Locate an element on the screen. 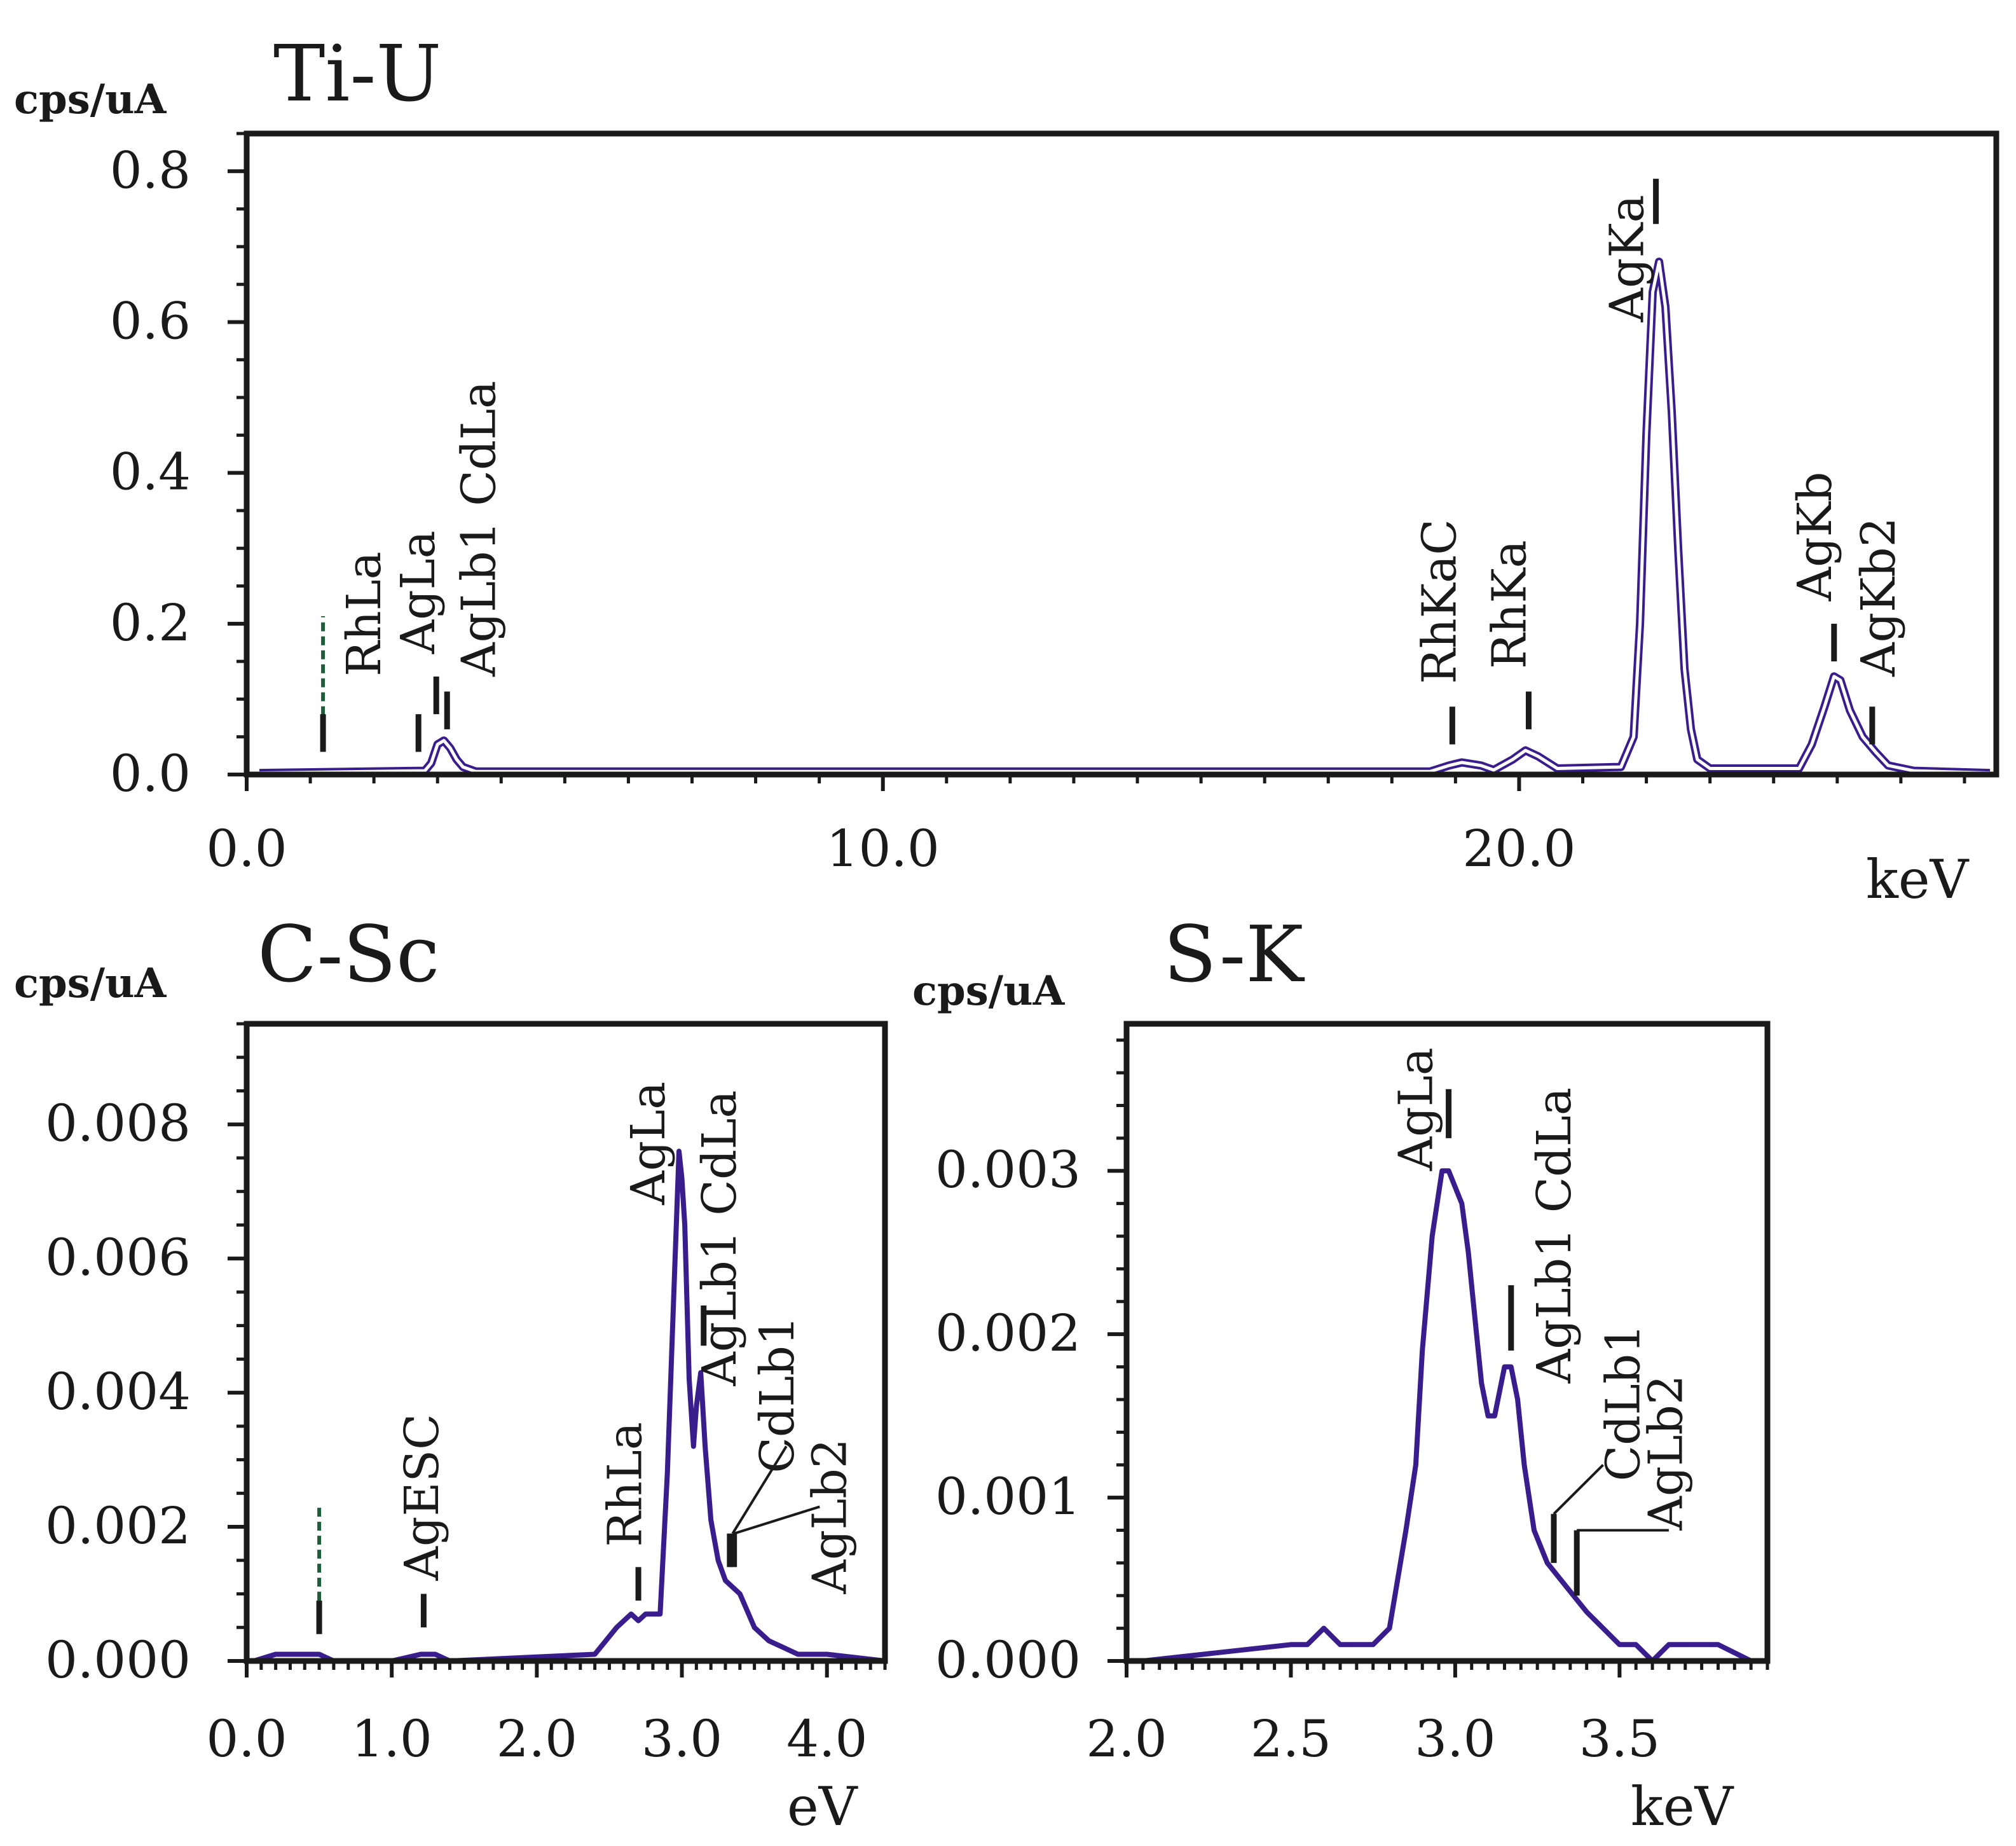 The image size is (2016, 1846). x-axis-label: eV is located at coordinates (823, 1806).